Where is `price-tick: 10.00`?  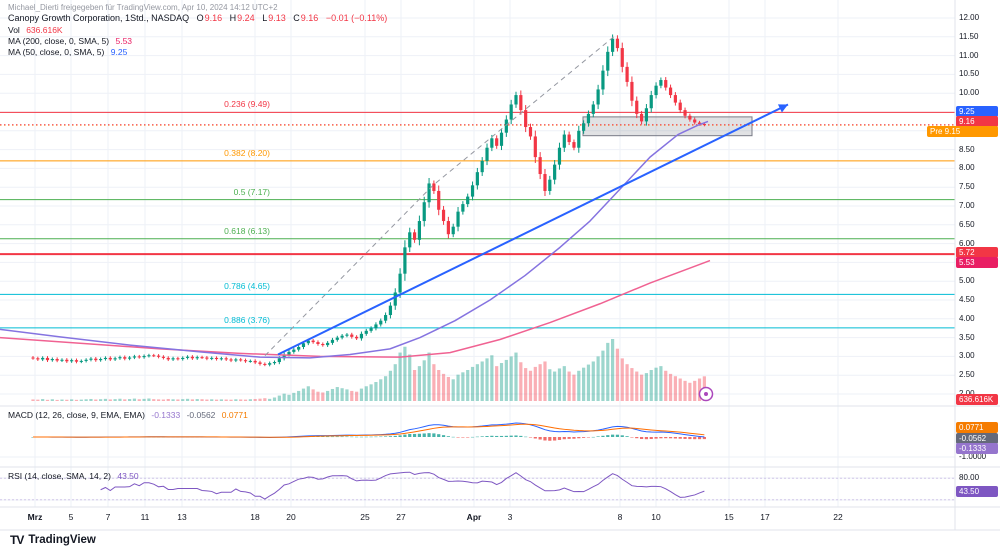 price-tick: 10.00 is located at coordinates (969, 92).